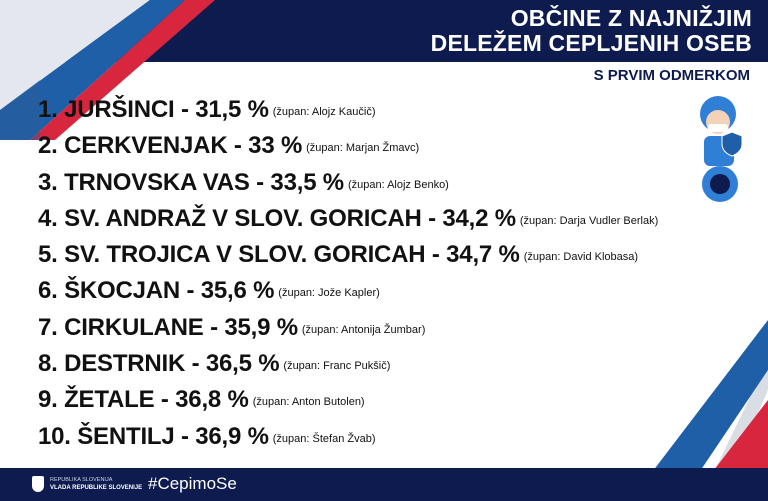  I want to click on list-item: 6. ŠKOCJAN - 35,6 % (župan: Jože Kapler), so click(348, 291).